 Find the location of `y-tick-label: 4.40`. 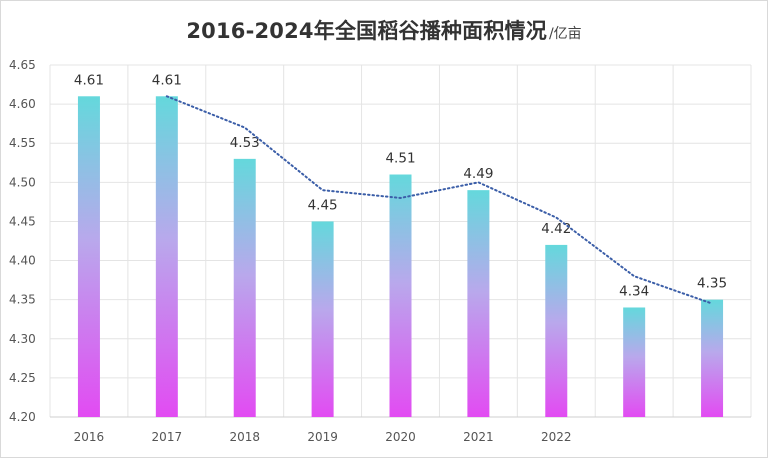

y-tick-label: 4.40 is located at coordinates (22, 261).